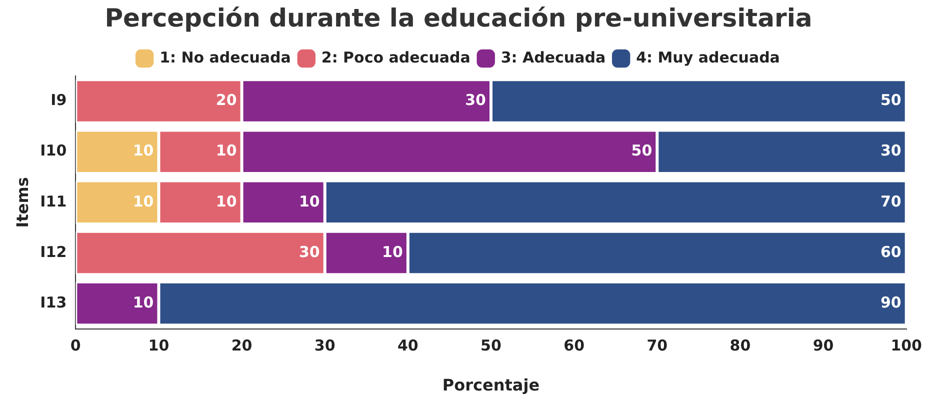 Image resolution: width=925 pixels, height=405 pixels. Describe the element at coordinates (823, 345) in the screenshot. I see `x-tick-label: 90` at that location.